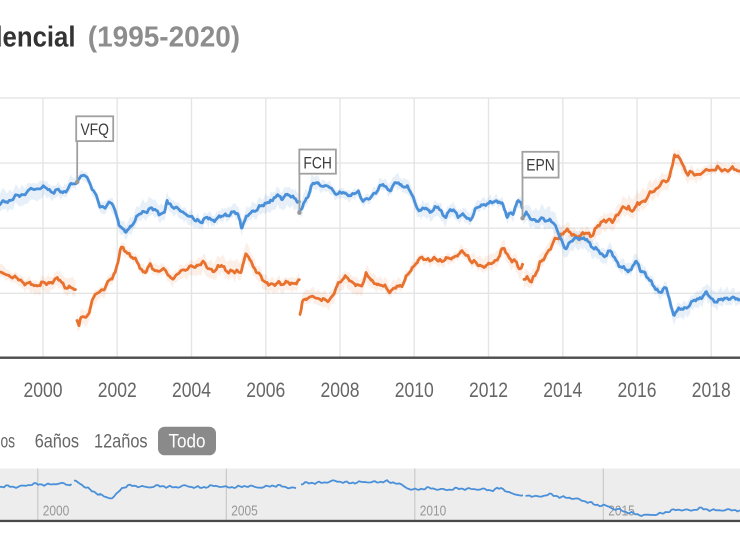  I want to click on svg-text: 2006, so click(265, 390).